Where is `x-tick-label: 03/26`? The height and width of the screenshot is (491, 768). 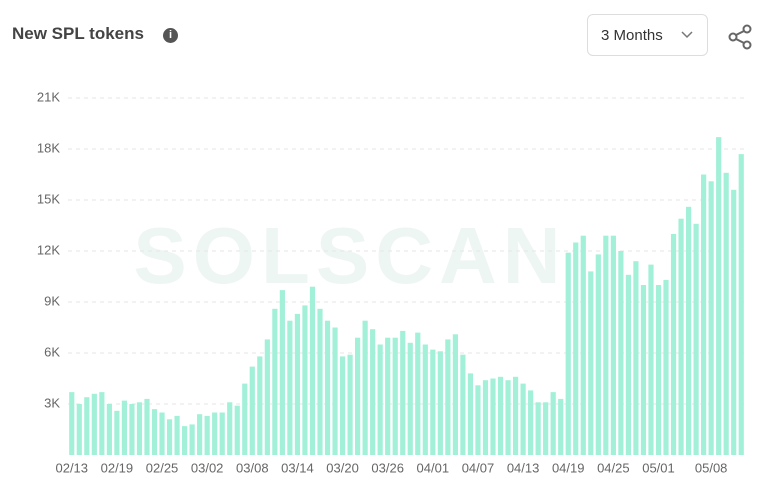 x-tick-label: 03/26 is located at coordinates (387, 467).